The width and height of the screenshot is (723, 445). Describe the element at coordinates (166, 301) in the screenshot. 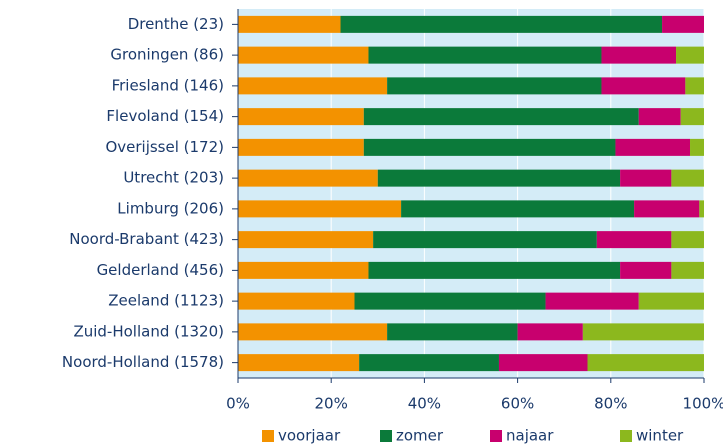

I see `y-tick-label: Zeeland (1123)` at that location.